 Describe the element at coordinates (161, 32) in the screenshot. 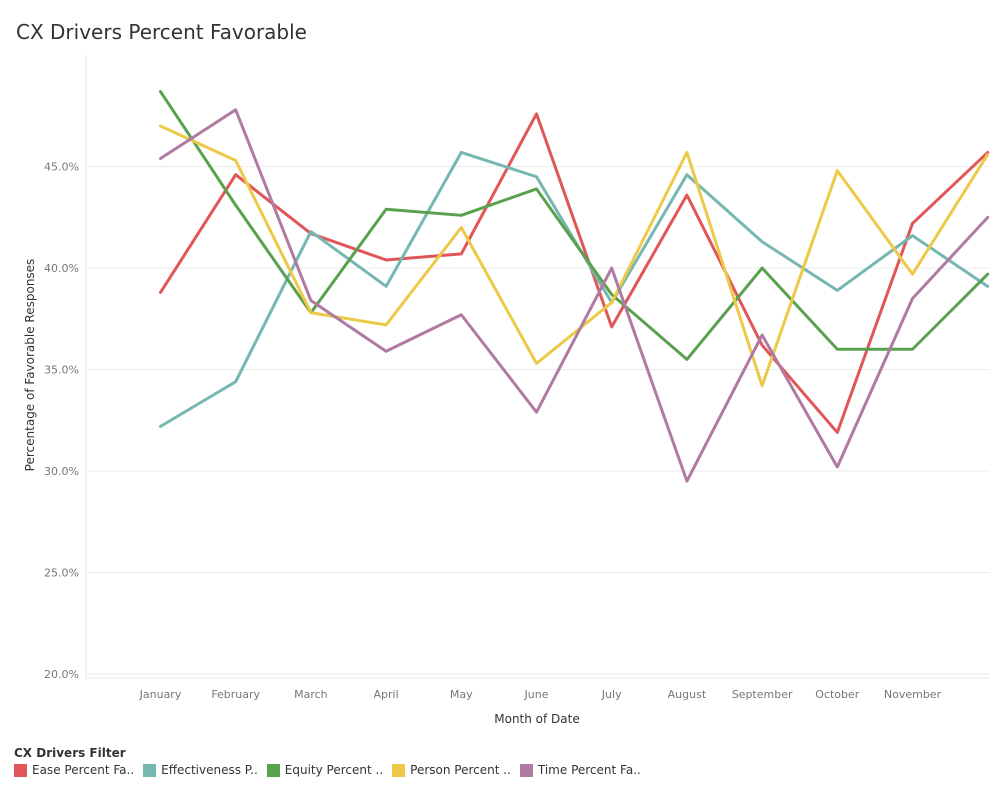

I see `chart-title: CX Drivers Percent Favorable` at that location.